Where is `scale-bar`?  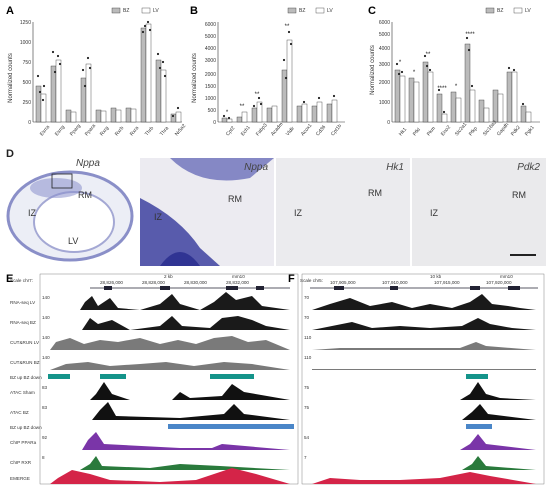 scale-bar is located at coordinates (523, 255).